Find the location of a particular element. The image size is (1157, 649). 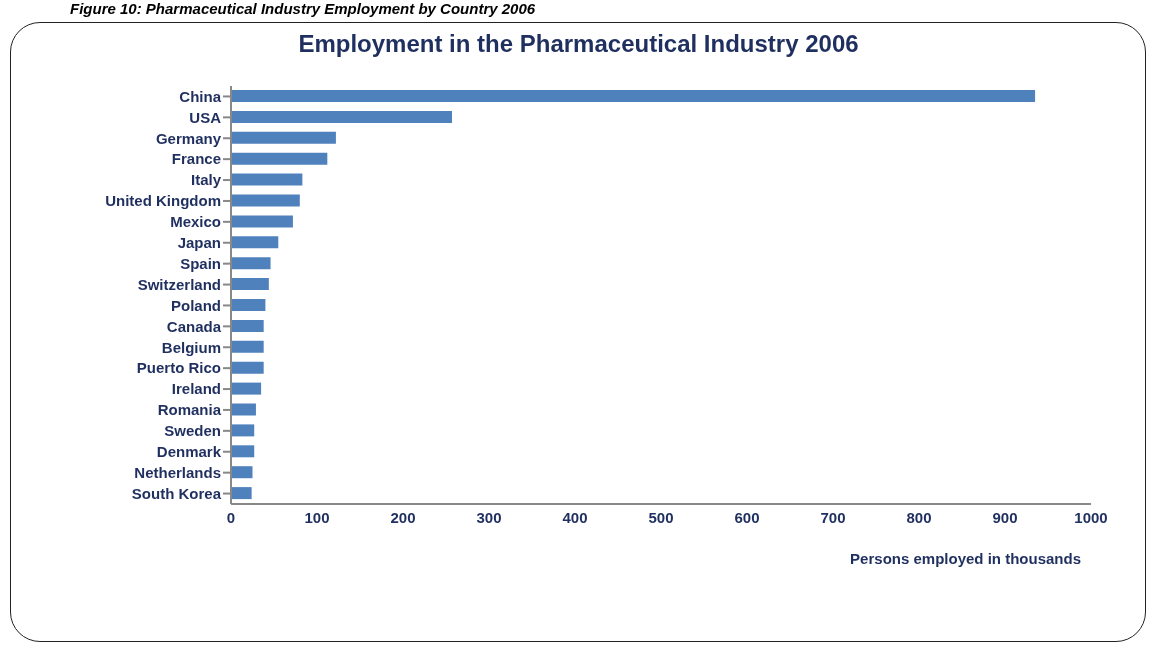

y-tick-label: Canada is located at coordinates (194, 326).